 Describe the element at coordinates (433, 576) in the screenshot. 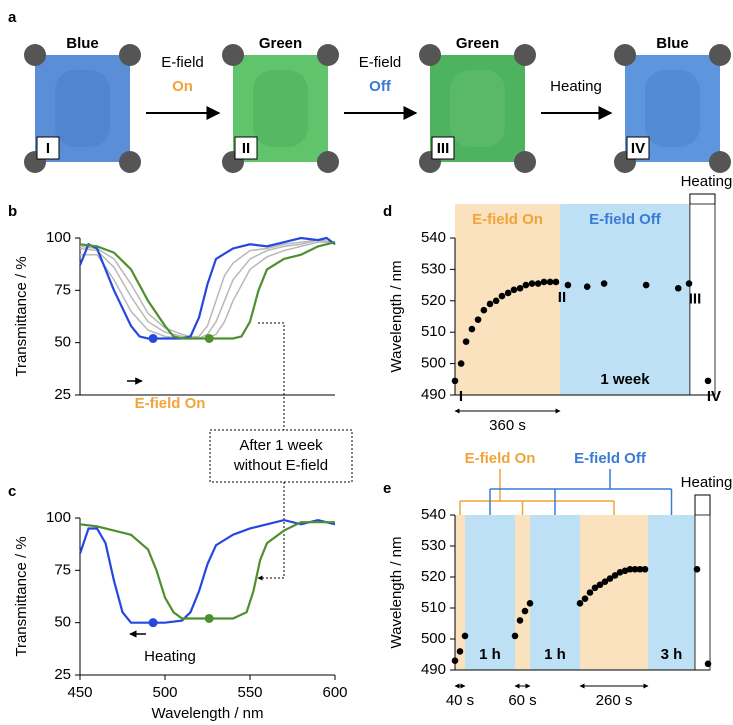

I see `y-tick-label: 520` at that location.